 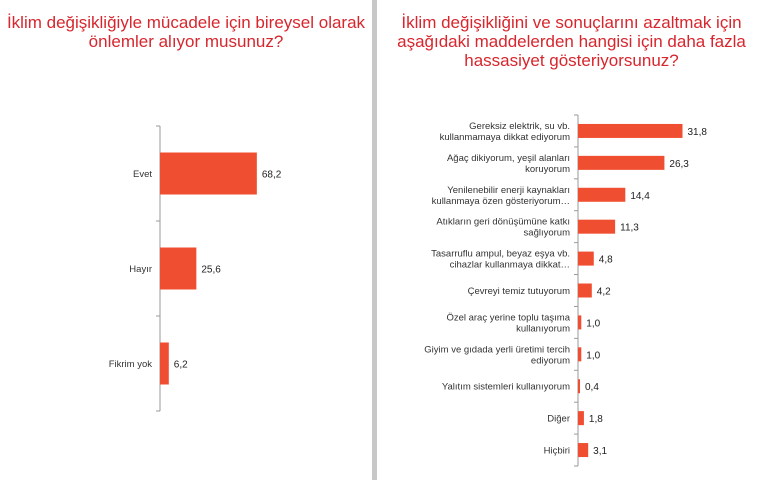 What do you see at coordinates (547, 233) in the screenshot?
I see `right-category-label-line: sağlıyorum` at bounding box center [547, 233].